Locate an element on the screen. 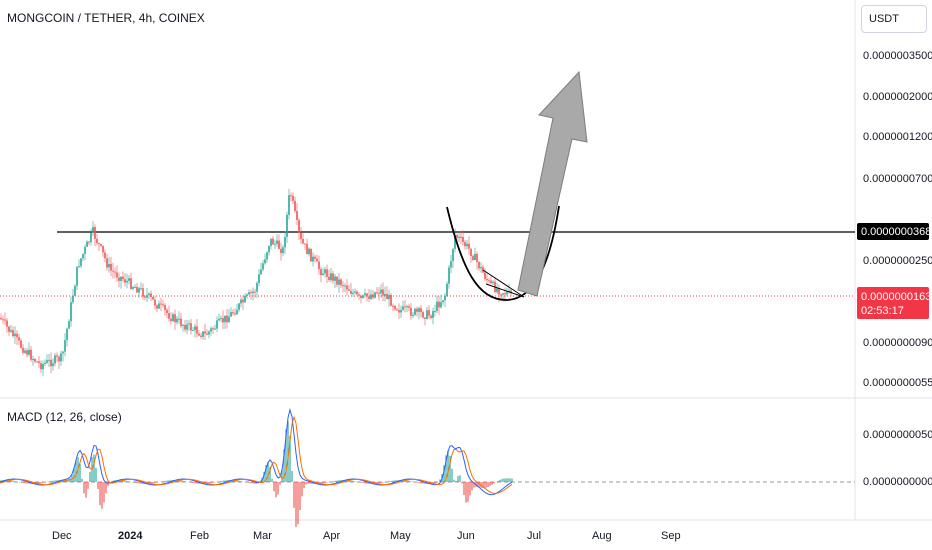 The image size is (932, 550). currency-button: USDT is located at coordinates (894, 19).